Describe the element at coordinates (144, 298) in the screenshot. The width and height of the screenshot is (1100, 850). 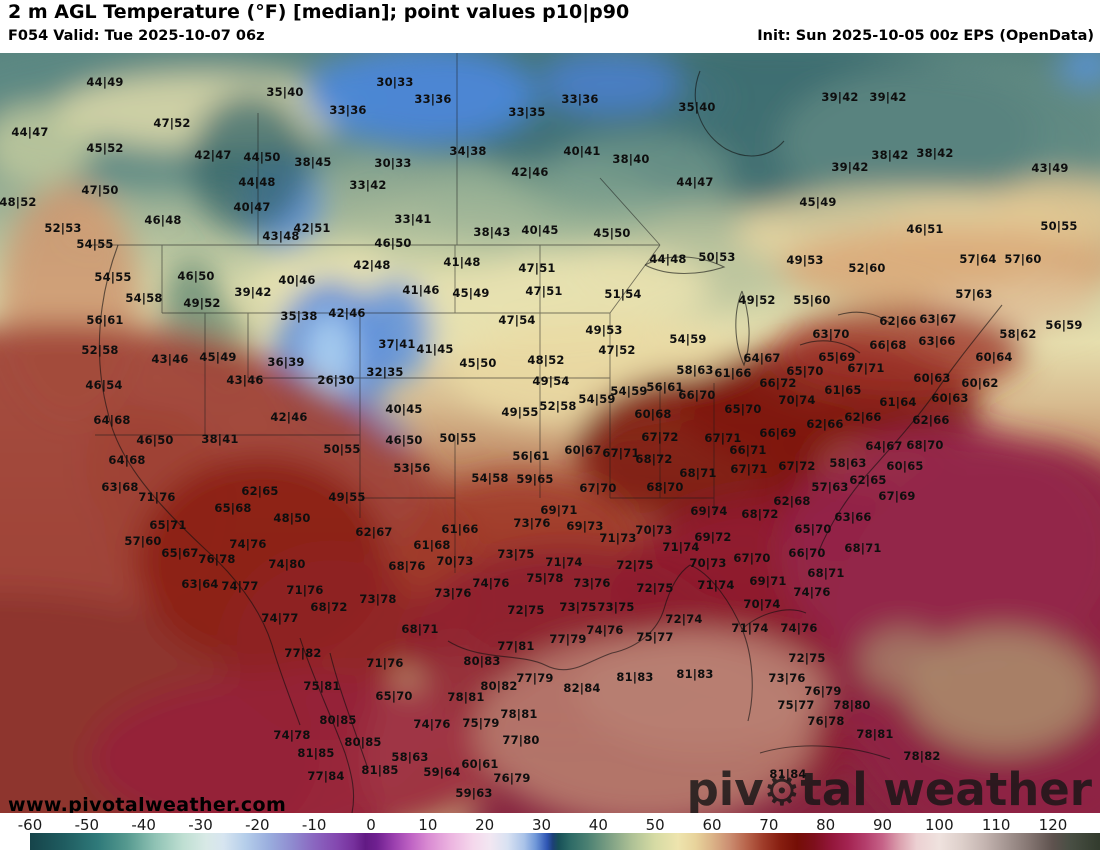
I see `point-value: 54|58` at that location.